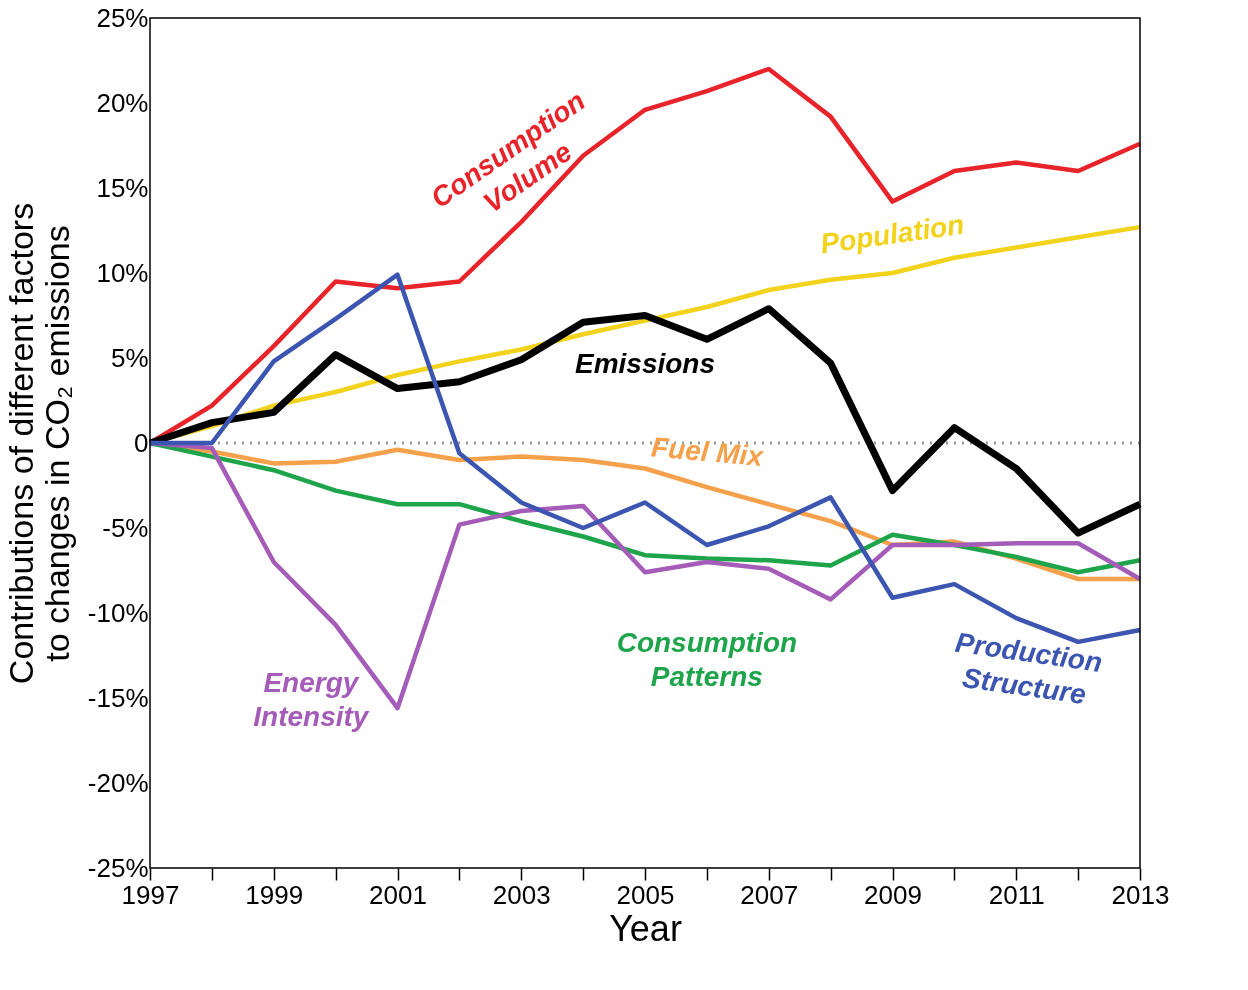 The image size is (1248, 990). Describe the element at coordinates (38, 443) in the screenshot. I see `y-axis-title: Contributions of different factors to changes in CO₂ emissions` at that location.